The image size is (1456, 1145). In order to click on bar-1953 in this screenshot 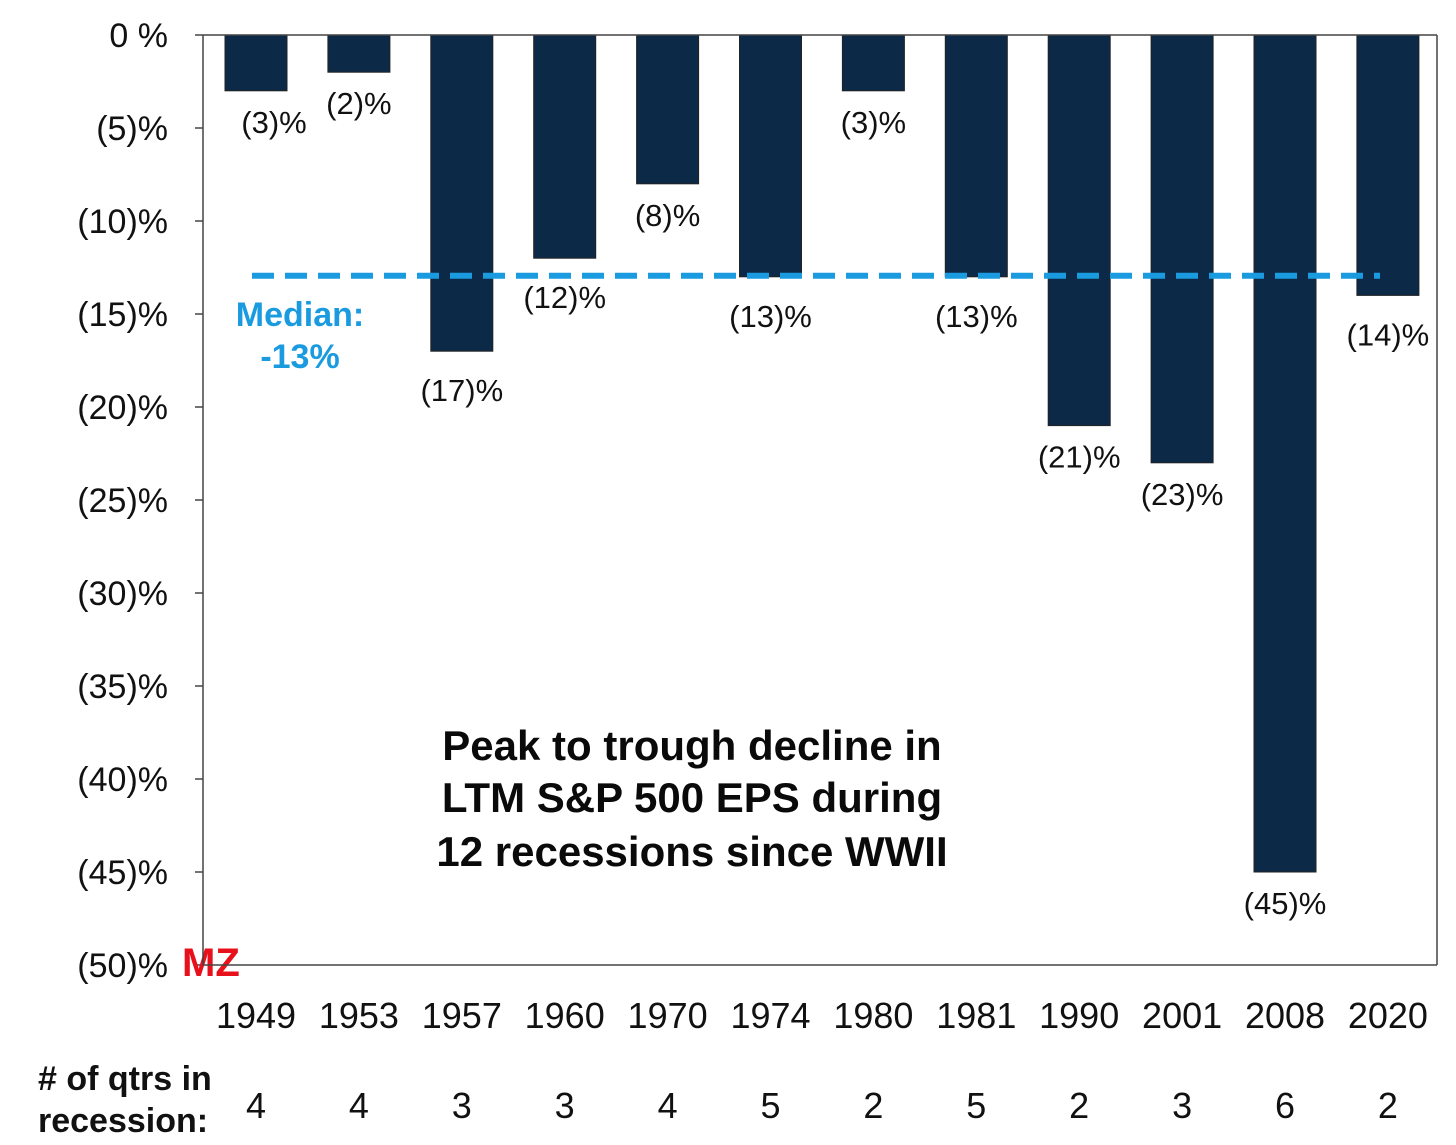, I will do `click(359, 53)`.